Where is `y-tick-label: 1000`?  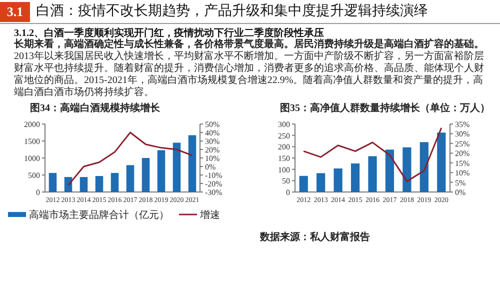
y-tick-label: 1000 is located at coordinates (32, 158).